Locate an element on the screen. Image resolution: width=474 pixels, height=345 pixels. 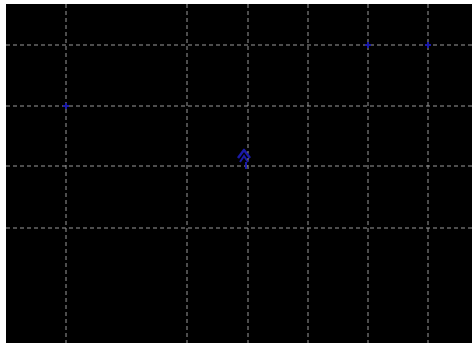
arrow-cursor-icon is located at coordinates (244, 158).